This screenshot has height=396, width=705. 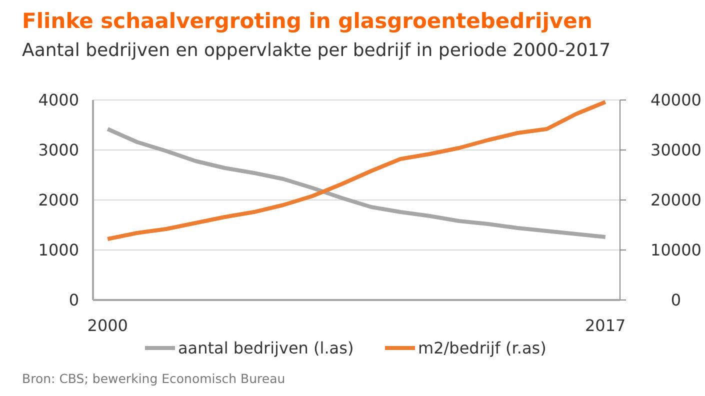 I want to click on text: Bron: CBS; bewerking Economisch Bureau, so click(x=154, y=378).